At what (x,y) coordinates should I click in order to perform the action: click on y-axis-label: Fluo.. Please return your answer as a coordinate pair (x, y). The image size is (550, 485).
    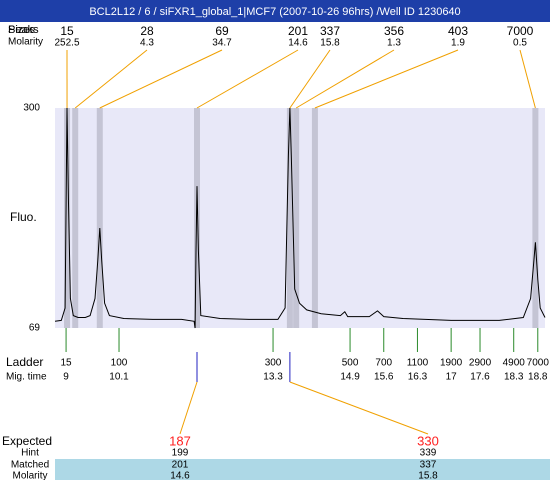
    Looking at the image, I should click on (23, 217).